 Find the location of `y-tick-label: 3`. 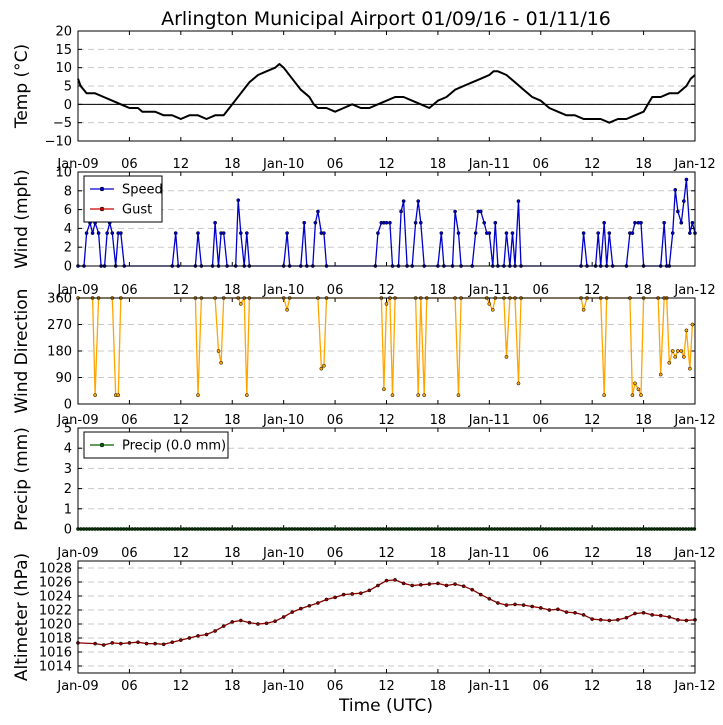

y-tick-label: 3 is located at coordinates (68, 469).